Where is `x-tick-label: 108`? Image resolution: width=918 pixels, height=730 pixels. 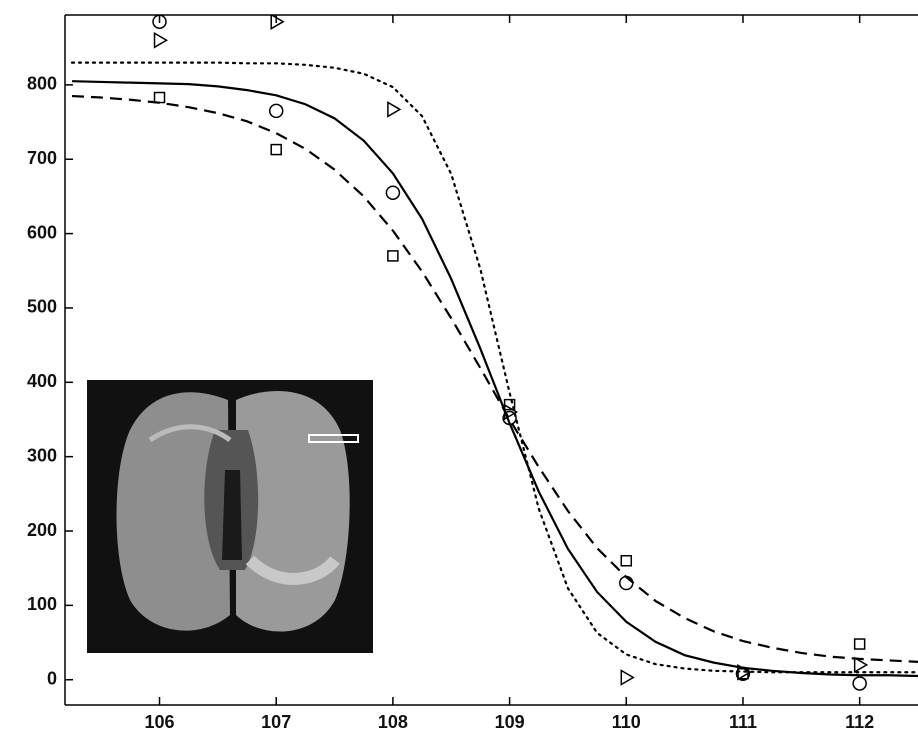
x-tick-label: 108 is located at coordinates (393, 721).